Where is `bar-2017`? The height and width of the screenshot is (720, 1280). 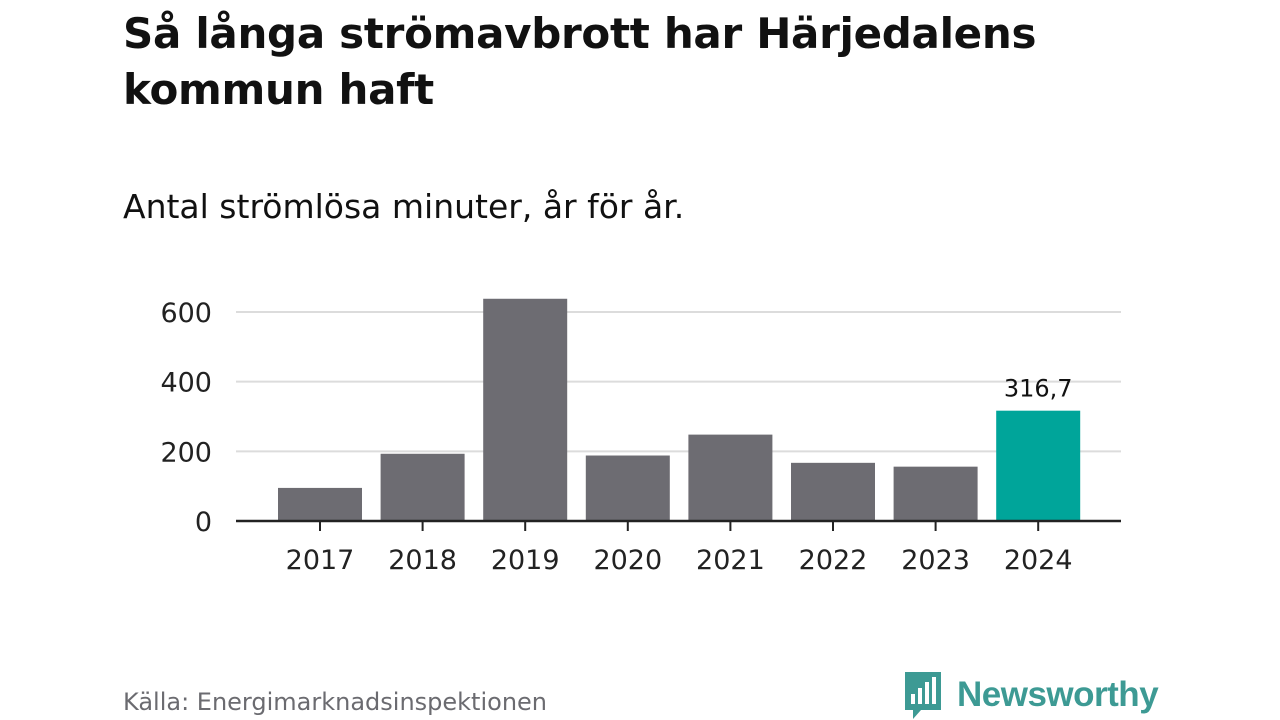 bar-2017 is located at coordinates (320, 504).